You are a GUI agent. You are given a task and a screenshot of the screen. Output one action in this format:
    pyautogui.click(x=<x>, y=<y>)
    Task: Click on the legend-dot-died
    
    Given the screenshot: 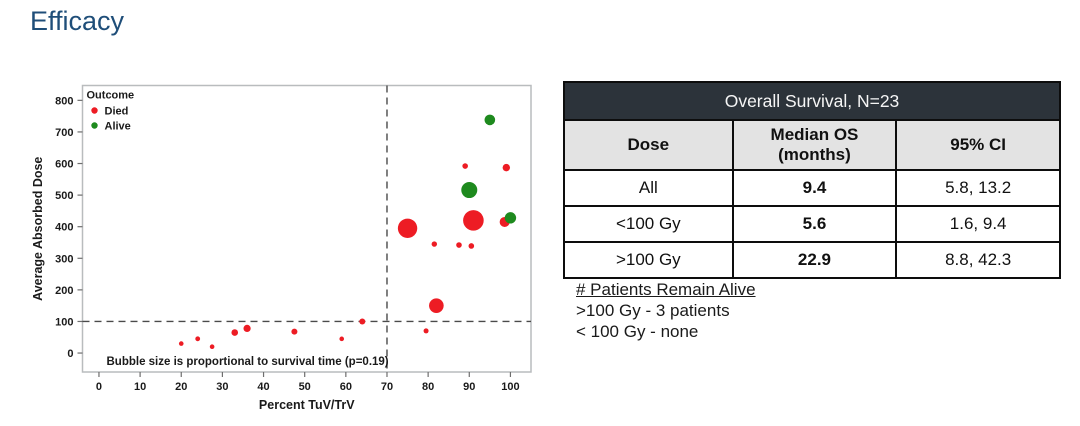 What is the action you would take?
    pyautogui.click(x=94, y=110)
    